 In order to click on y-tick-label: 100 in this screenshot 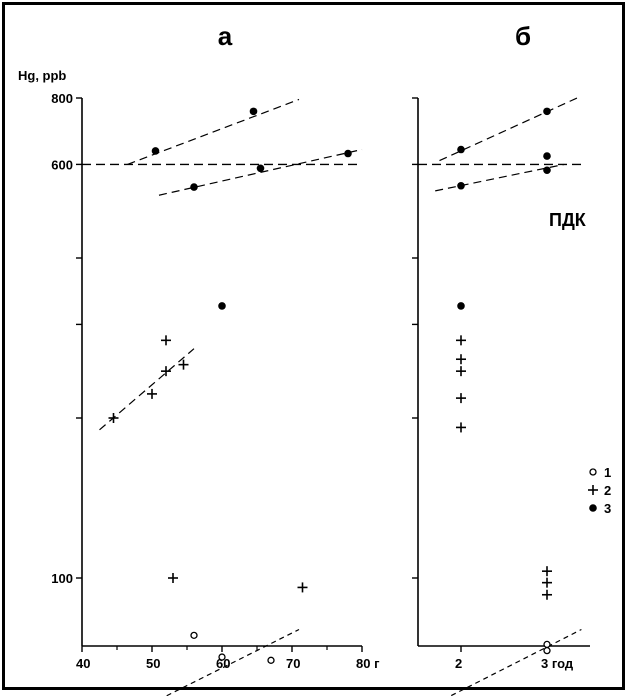, I will do `click(62, 578)`.